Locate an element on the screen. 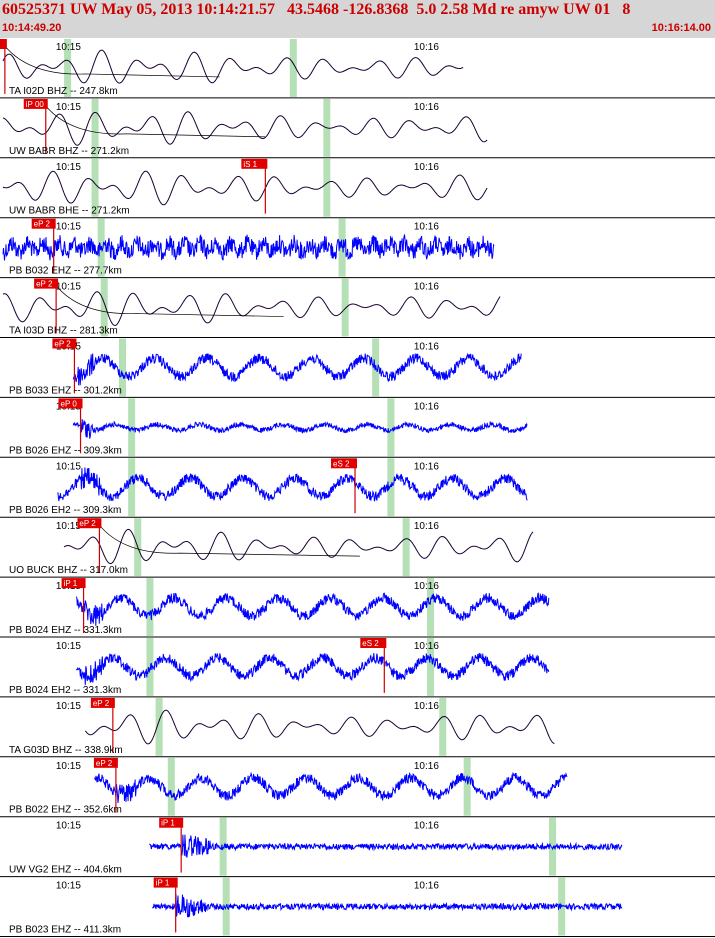  trace-row: 10:15 10:16 eS 2 PB B026 EH2 -- 309.3km is located at coordinates (357, 488).